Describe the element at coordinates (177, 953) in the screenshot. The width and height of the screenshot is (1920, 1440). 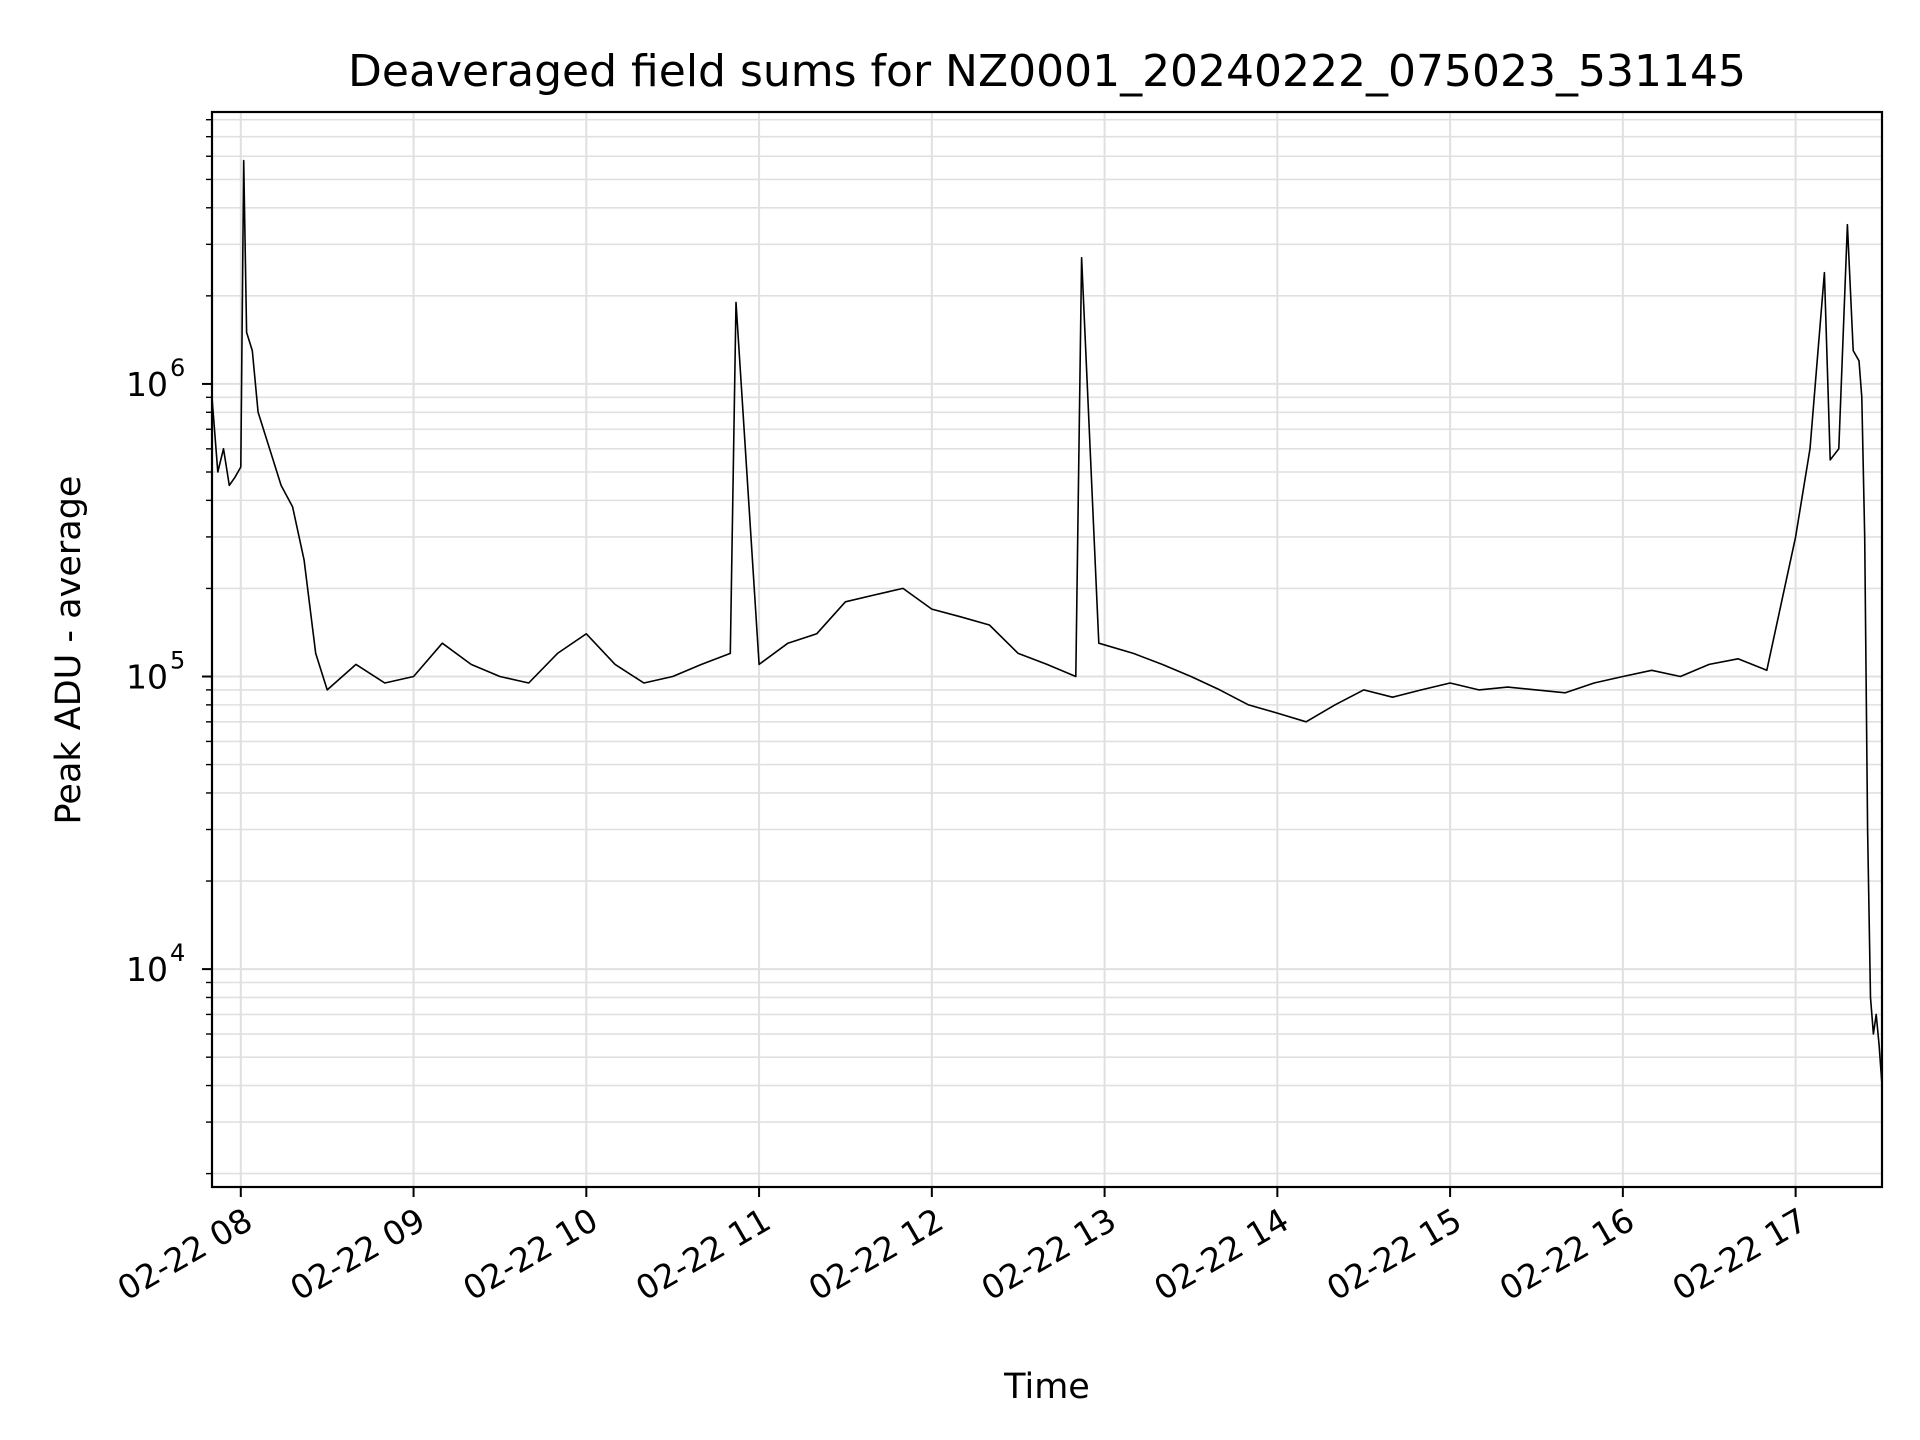
I see `y-tick-exponent: 4` at that location.